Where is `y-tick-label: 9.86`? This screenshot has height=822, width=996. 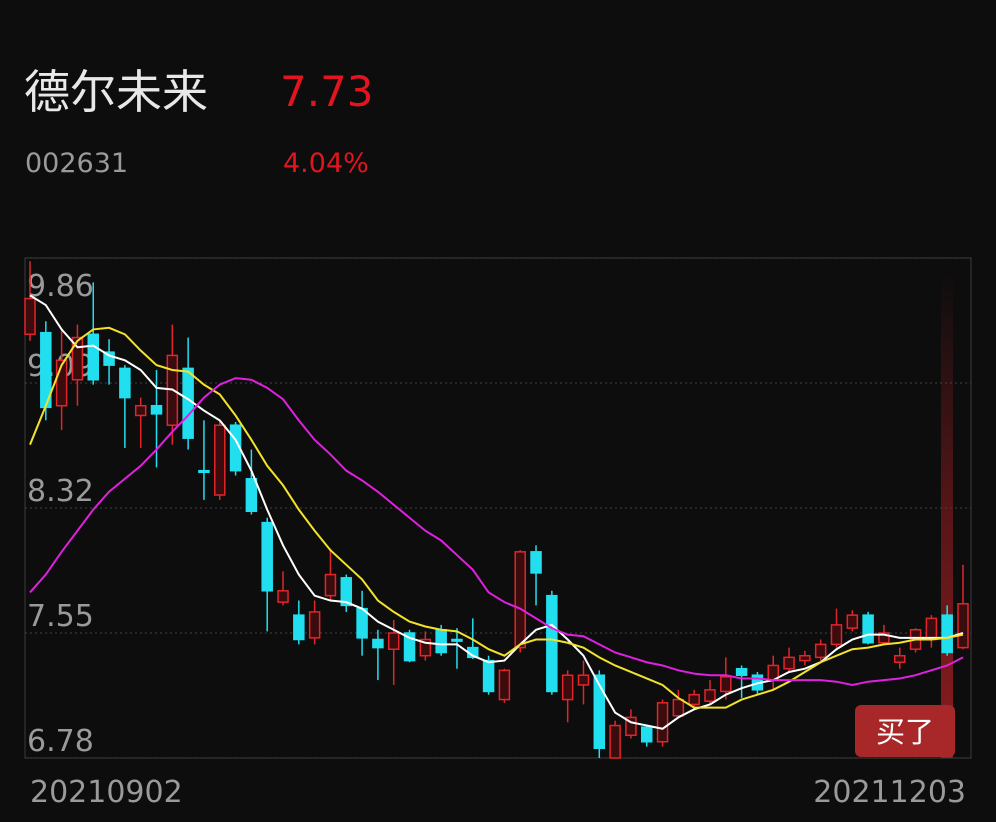
y-tick-label: 9.86 is located at coordinates (60, 286).